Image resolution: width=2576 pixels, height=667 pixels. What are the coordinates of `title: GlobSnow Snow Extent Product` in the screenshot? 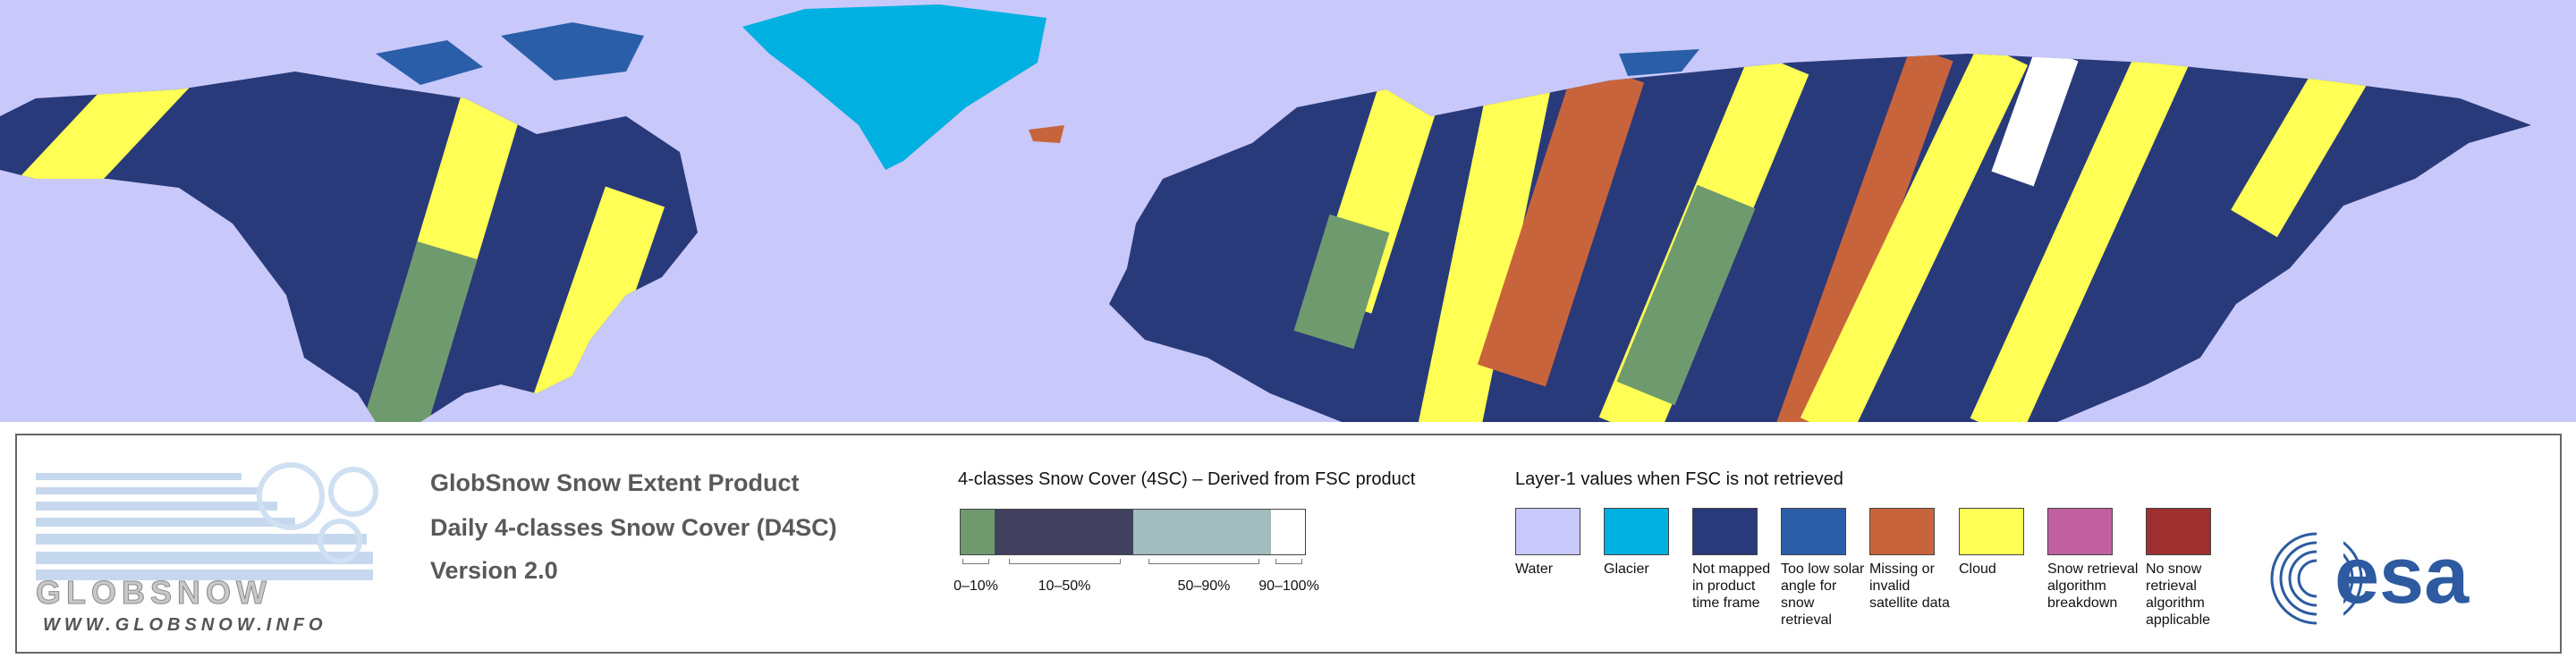 It's located at (615, 483).